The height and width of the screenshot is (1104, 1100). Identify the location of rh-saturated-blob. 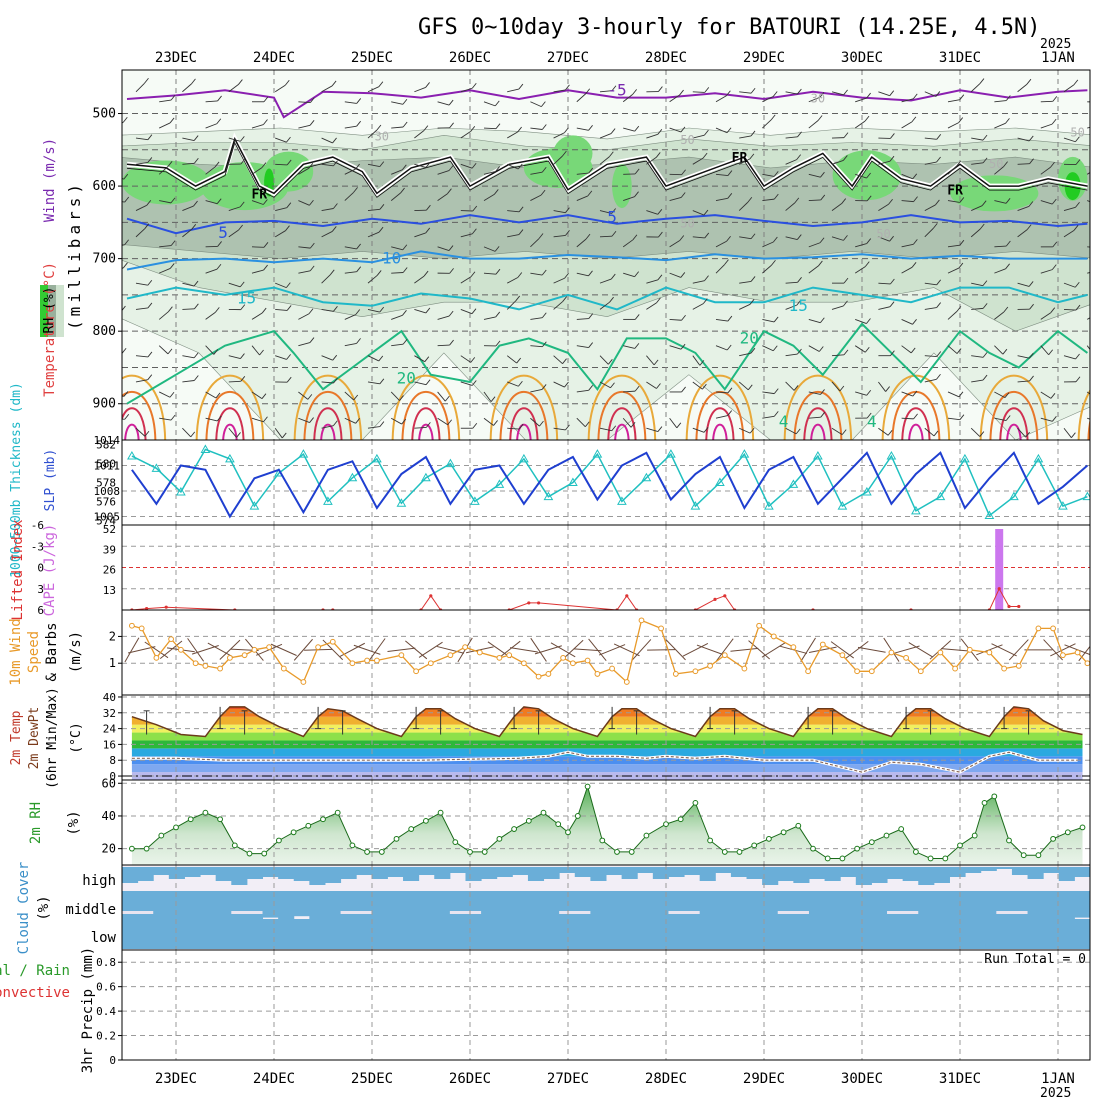
(994, 193).